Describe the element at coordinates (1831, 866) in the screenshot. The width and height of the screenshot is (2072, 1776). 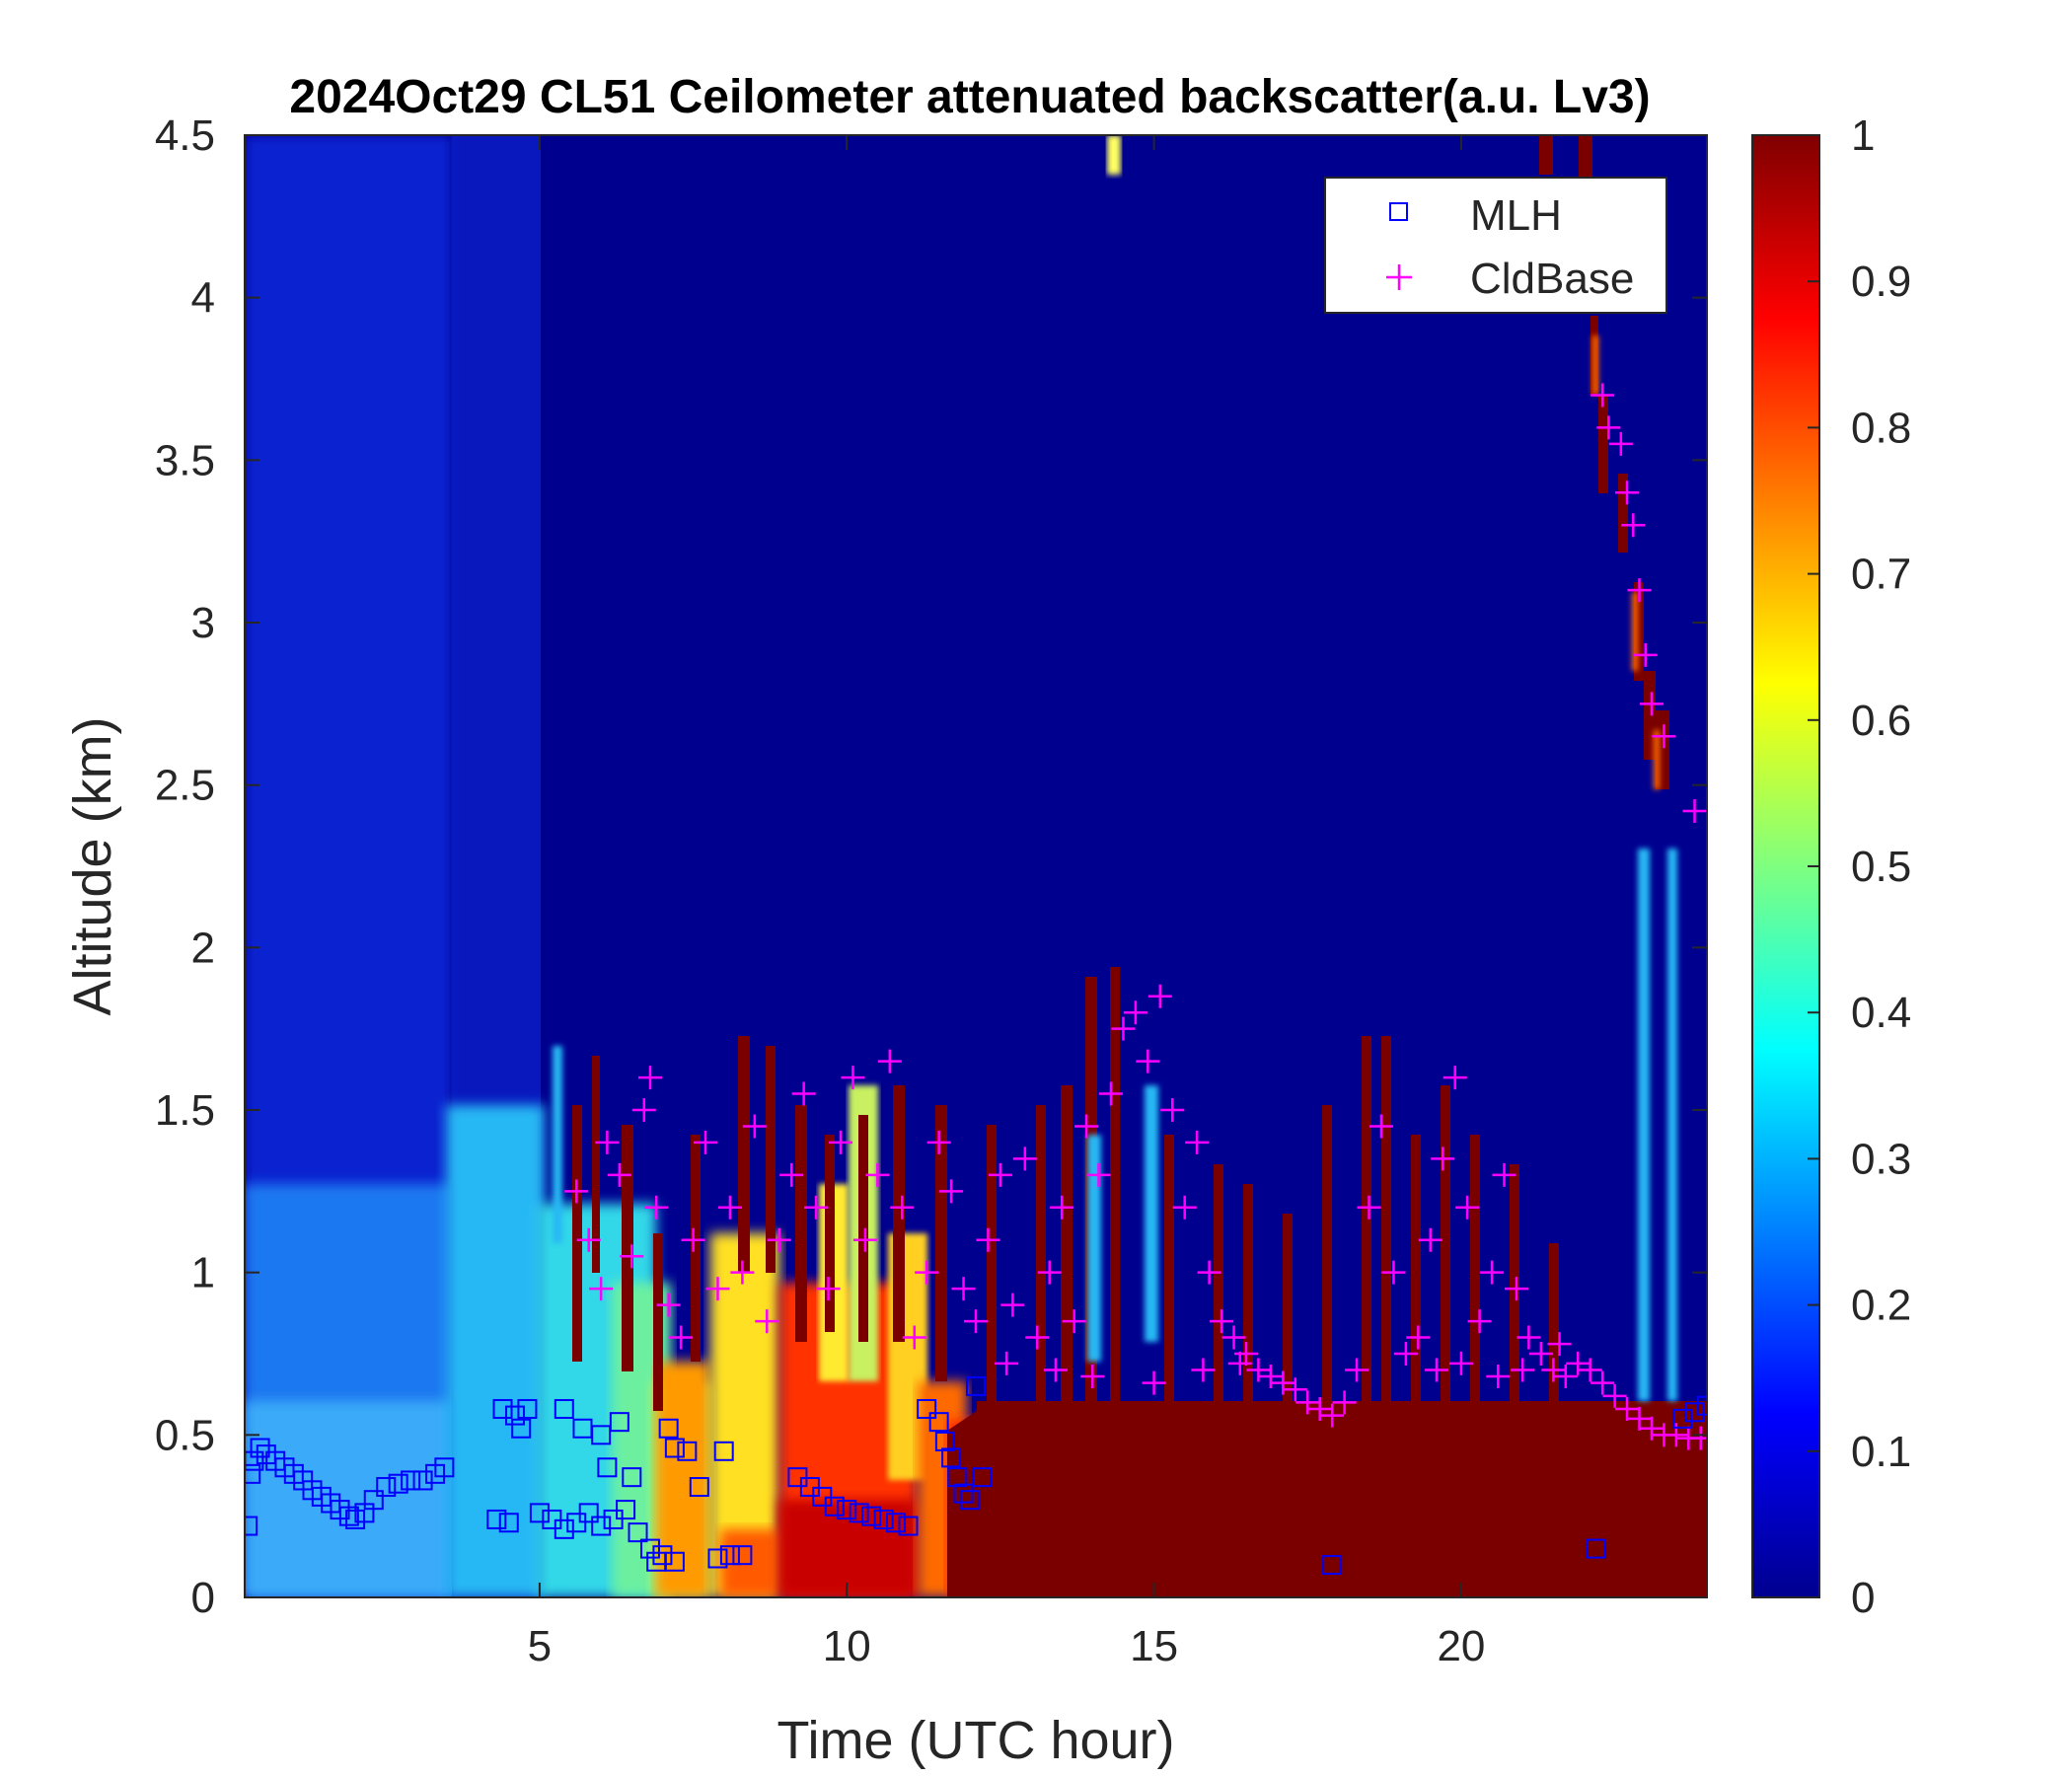
I see `colorbar: 0 0.1 0.2 0.3 0.4 0.5 0.6 0.7 0.8 0.9 1` at that location.